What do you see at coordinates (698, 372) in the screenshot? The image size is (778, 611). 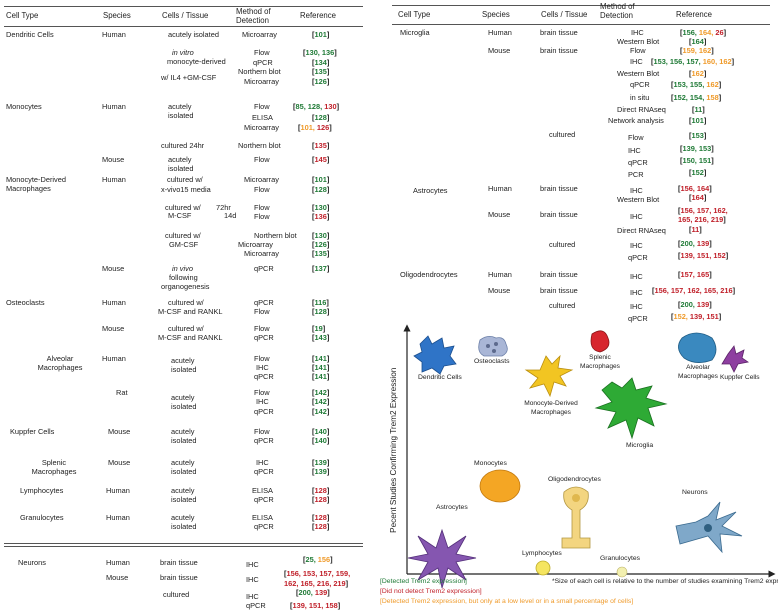 I see `label-alveolar: Alveolar Macrophages` at bounding box center [698, 372].